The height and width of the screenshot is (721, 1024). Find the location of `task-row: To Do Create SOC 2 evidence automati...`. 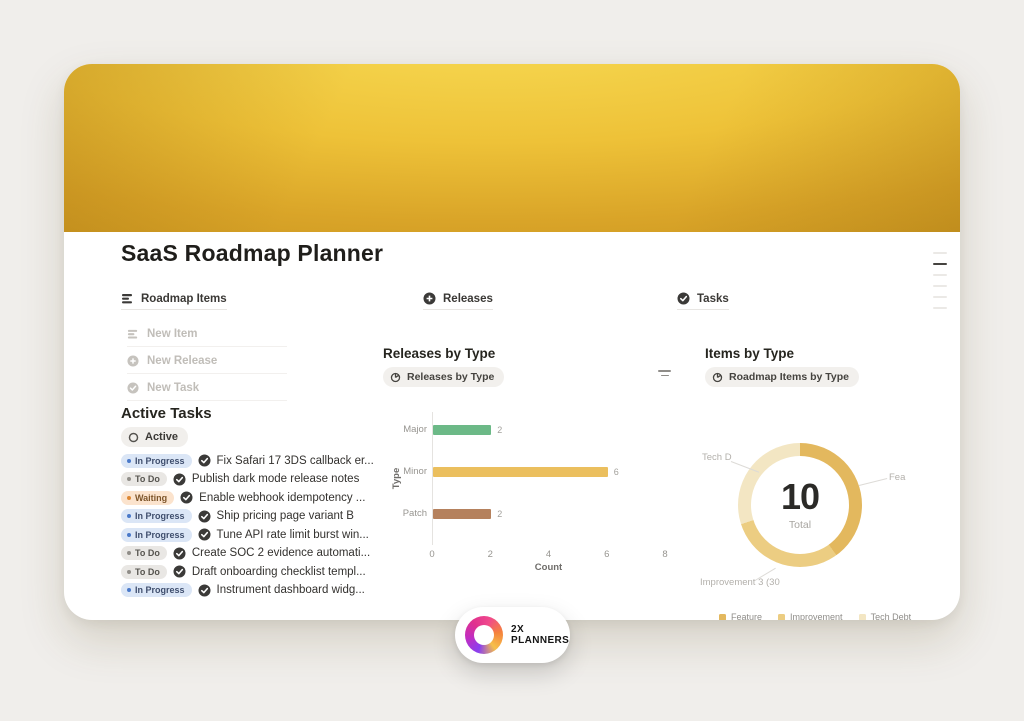

task-row: To Do Create SOC 2 evidence automati... is located at coordinates (251, 553).